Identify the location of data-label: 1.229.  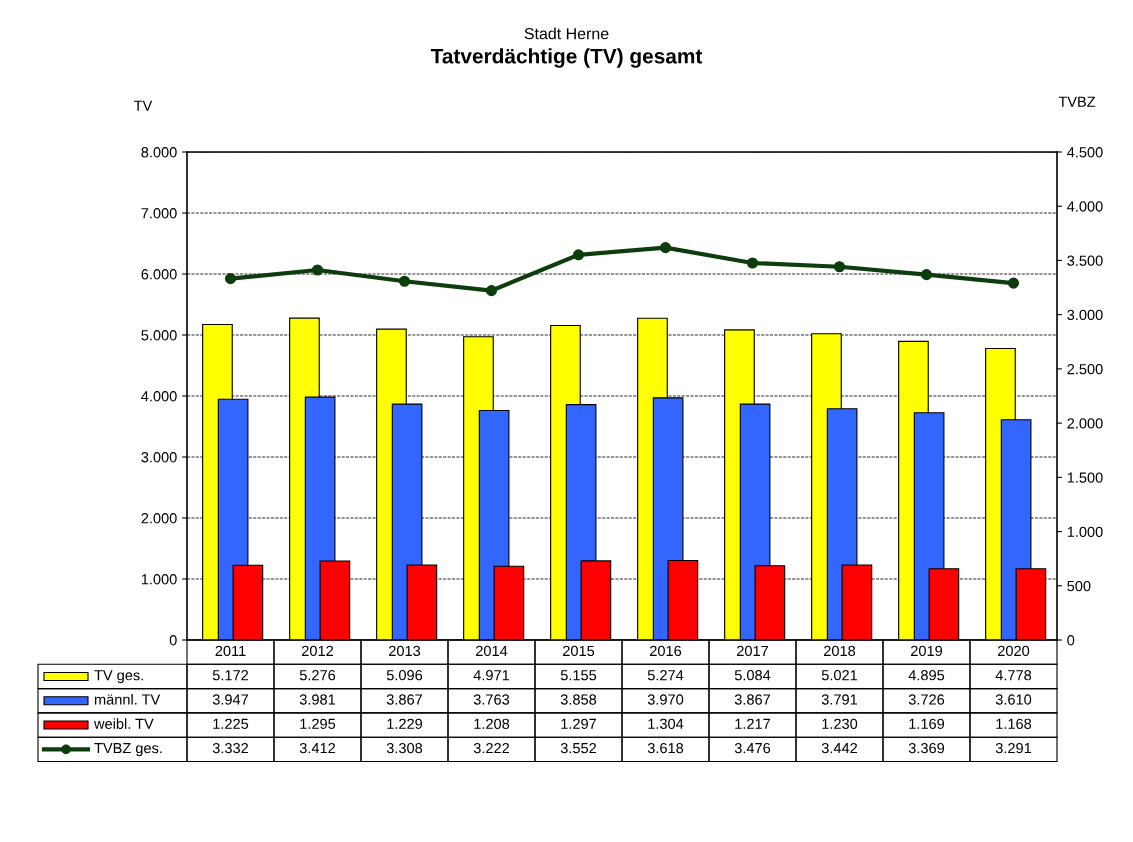
(405, 723).